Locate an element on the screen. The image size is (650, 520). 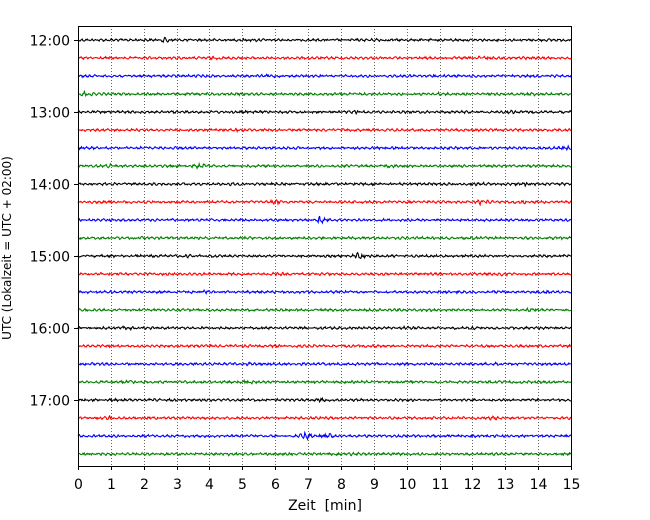
x-tick-label-13: 13 is located at coordinates (506, 485).